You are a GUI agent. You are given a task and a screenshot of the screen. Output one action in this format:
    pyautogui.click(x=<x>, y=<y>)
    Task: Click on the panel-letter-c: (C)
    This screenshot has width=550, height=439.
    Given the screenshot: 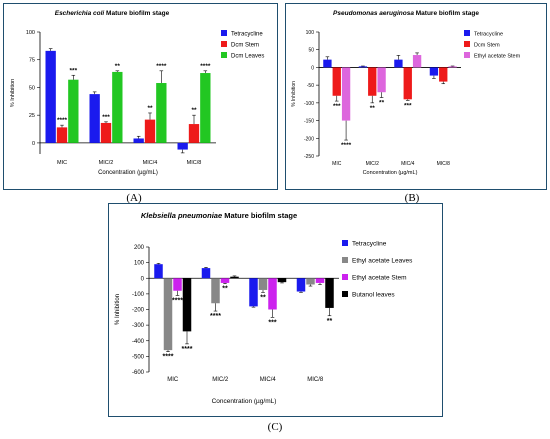 What is the action you would take?
    pyautogui.click(x=275, y=427)
    